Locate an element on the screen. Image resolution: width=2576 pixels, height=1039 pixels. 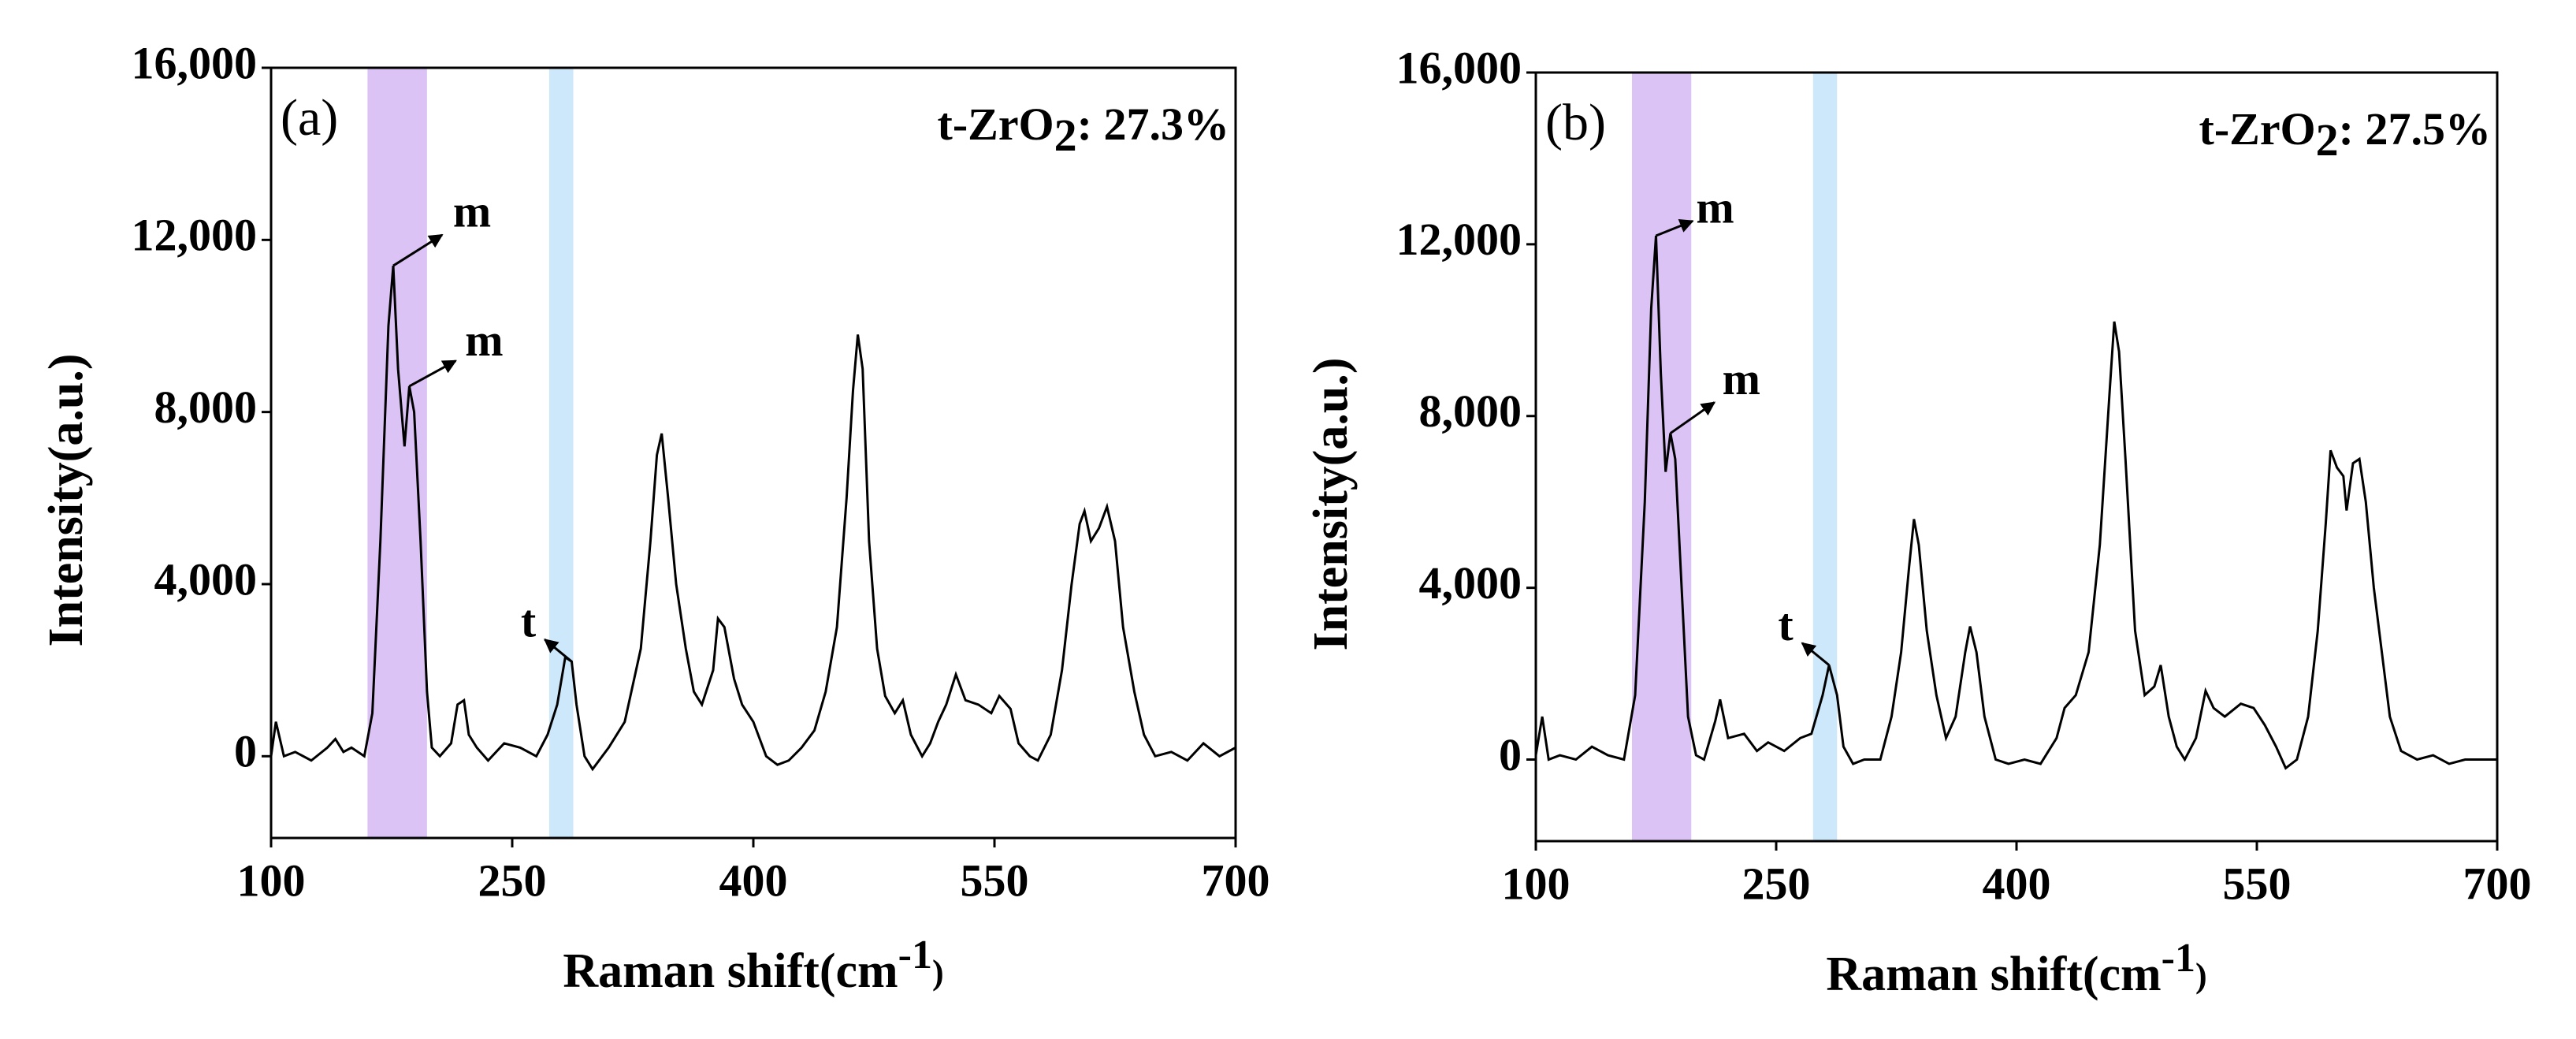
phase-label: t-ZrO2: 27.3% is located at coordinates (1084, 130).